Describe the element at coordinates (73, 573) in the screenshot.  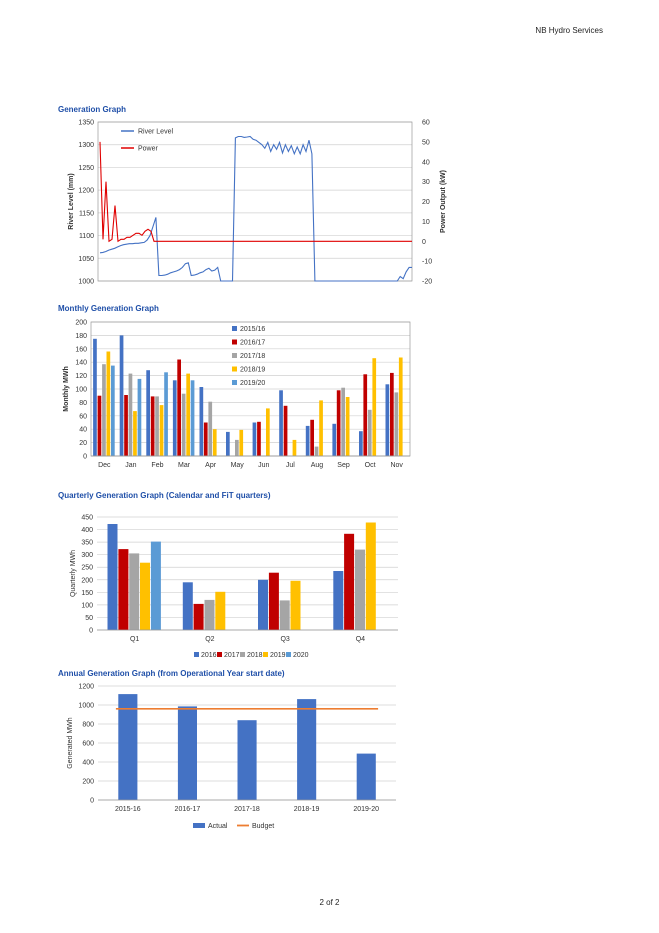
I see `quarterly-ylabel: Quarterly MWh` at that location.